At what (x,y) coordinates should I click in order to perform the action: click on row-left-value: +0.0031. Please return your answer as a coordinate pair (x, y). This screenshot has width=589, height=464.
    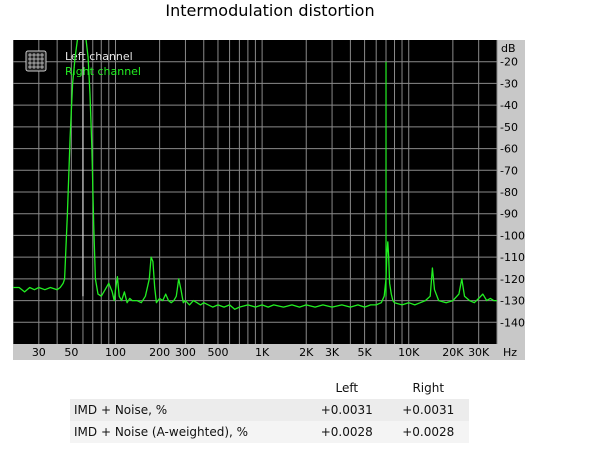
    Looking at the image, I should click on (347, 410).